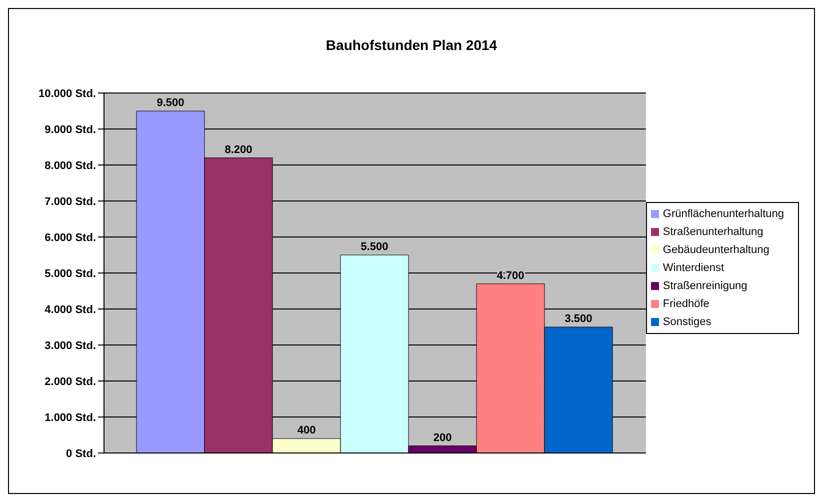 The height and width of the screenshot is (502, 823). What do you see at coordinates (70, 346) in the screenshot?
I see `y-tick-label: 3.000 Std.` at bounding box center [70, 346].